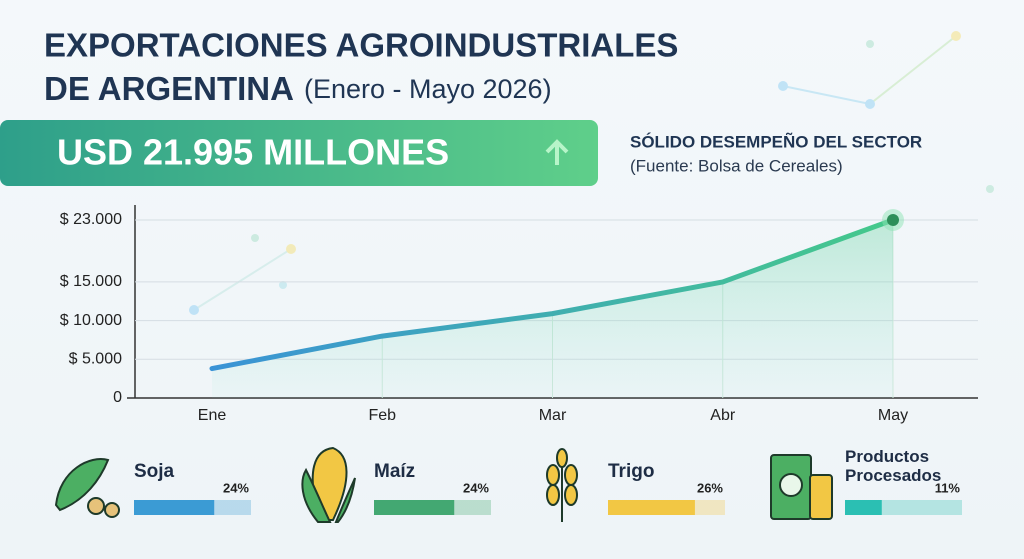 This screenshot has height=559, width=1024. I want to click on category-label: Productos Procesados, so click(893, 466).